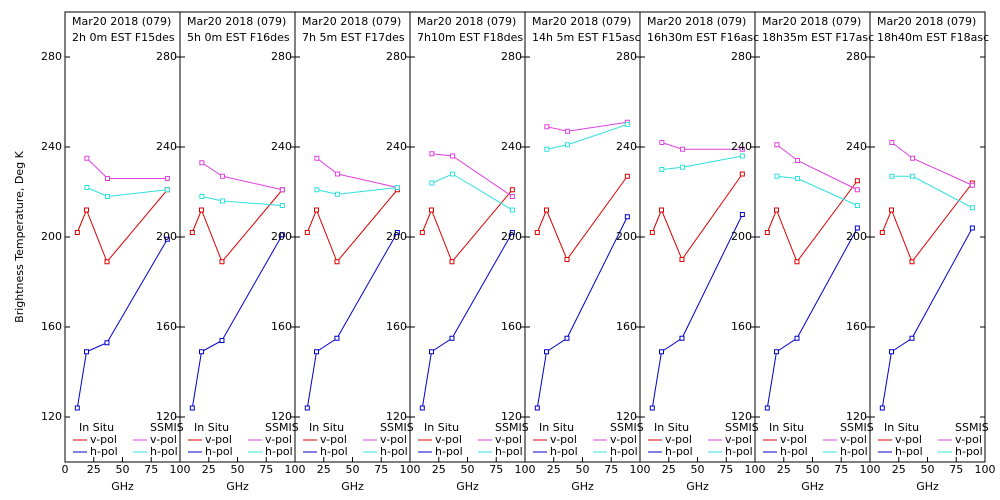 This screenshot has height=500, width=1000. What do you see at coordinates (857, 427) in the screenshot?
I see `legend-group: SSMIS` at bounding box center [857, 427].